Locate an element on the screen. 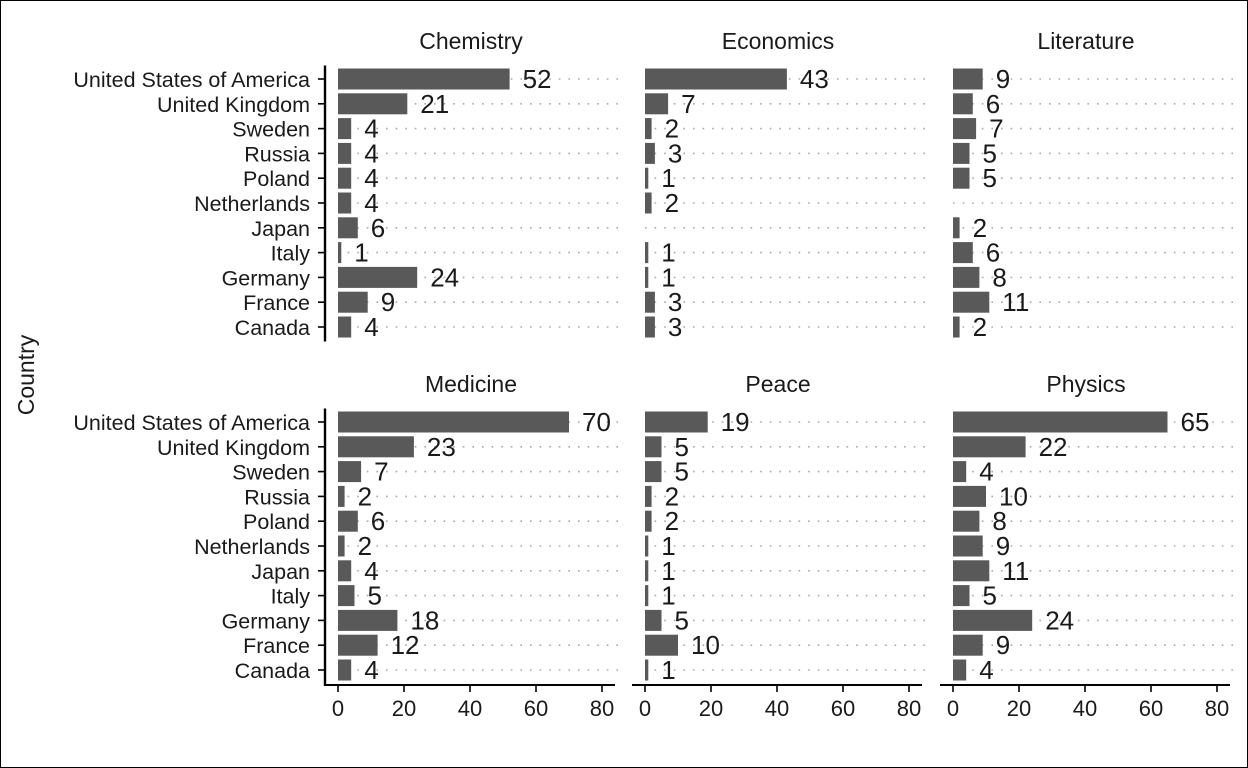  data-label-literature-united-states-of-america: 9 is located at coordinates (1003, 79).